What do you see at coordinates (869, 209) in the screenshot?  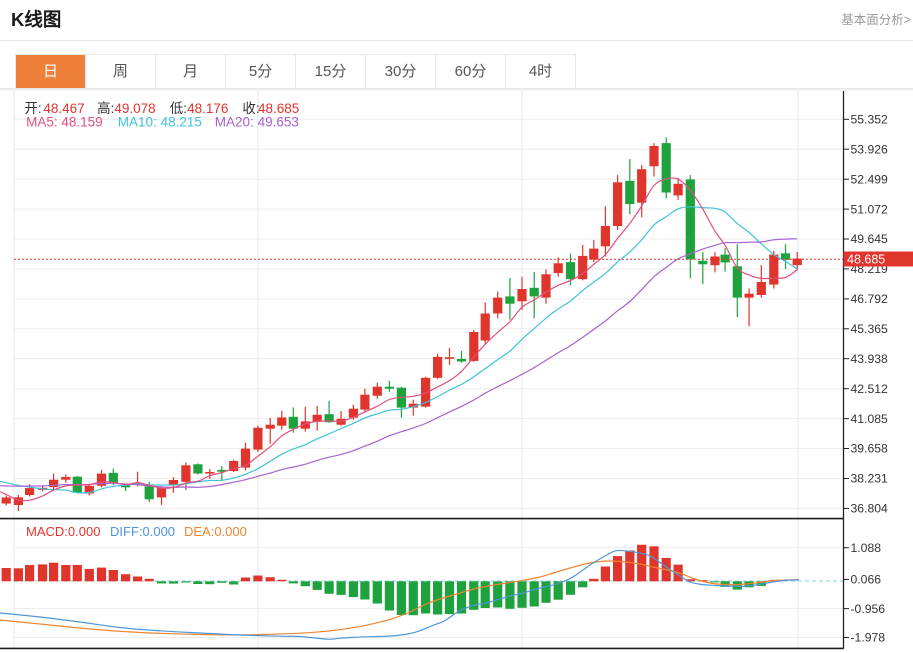 I see `svg-text: 51.072` at bounding box center [869, 209].